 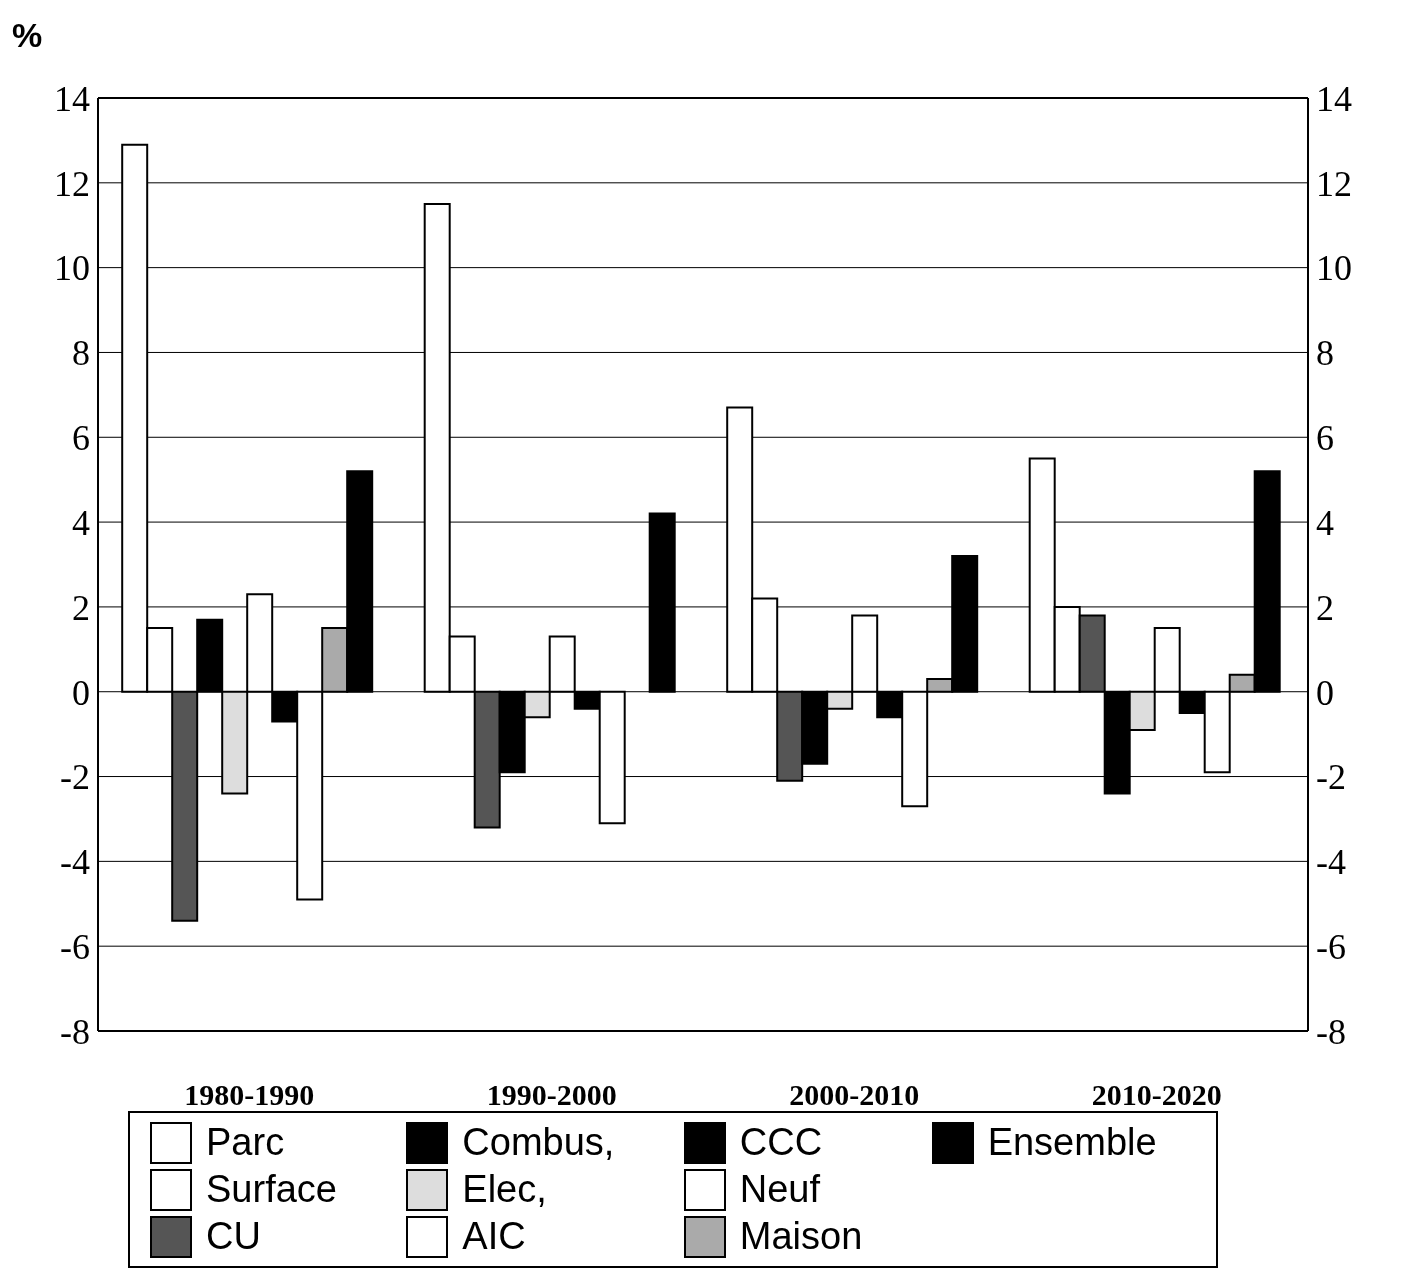 I want to click on y2-tick-label: -2, so click(x=1331, y=777).